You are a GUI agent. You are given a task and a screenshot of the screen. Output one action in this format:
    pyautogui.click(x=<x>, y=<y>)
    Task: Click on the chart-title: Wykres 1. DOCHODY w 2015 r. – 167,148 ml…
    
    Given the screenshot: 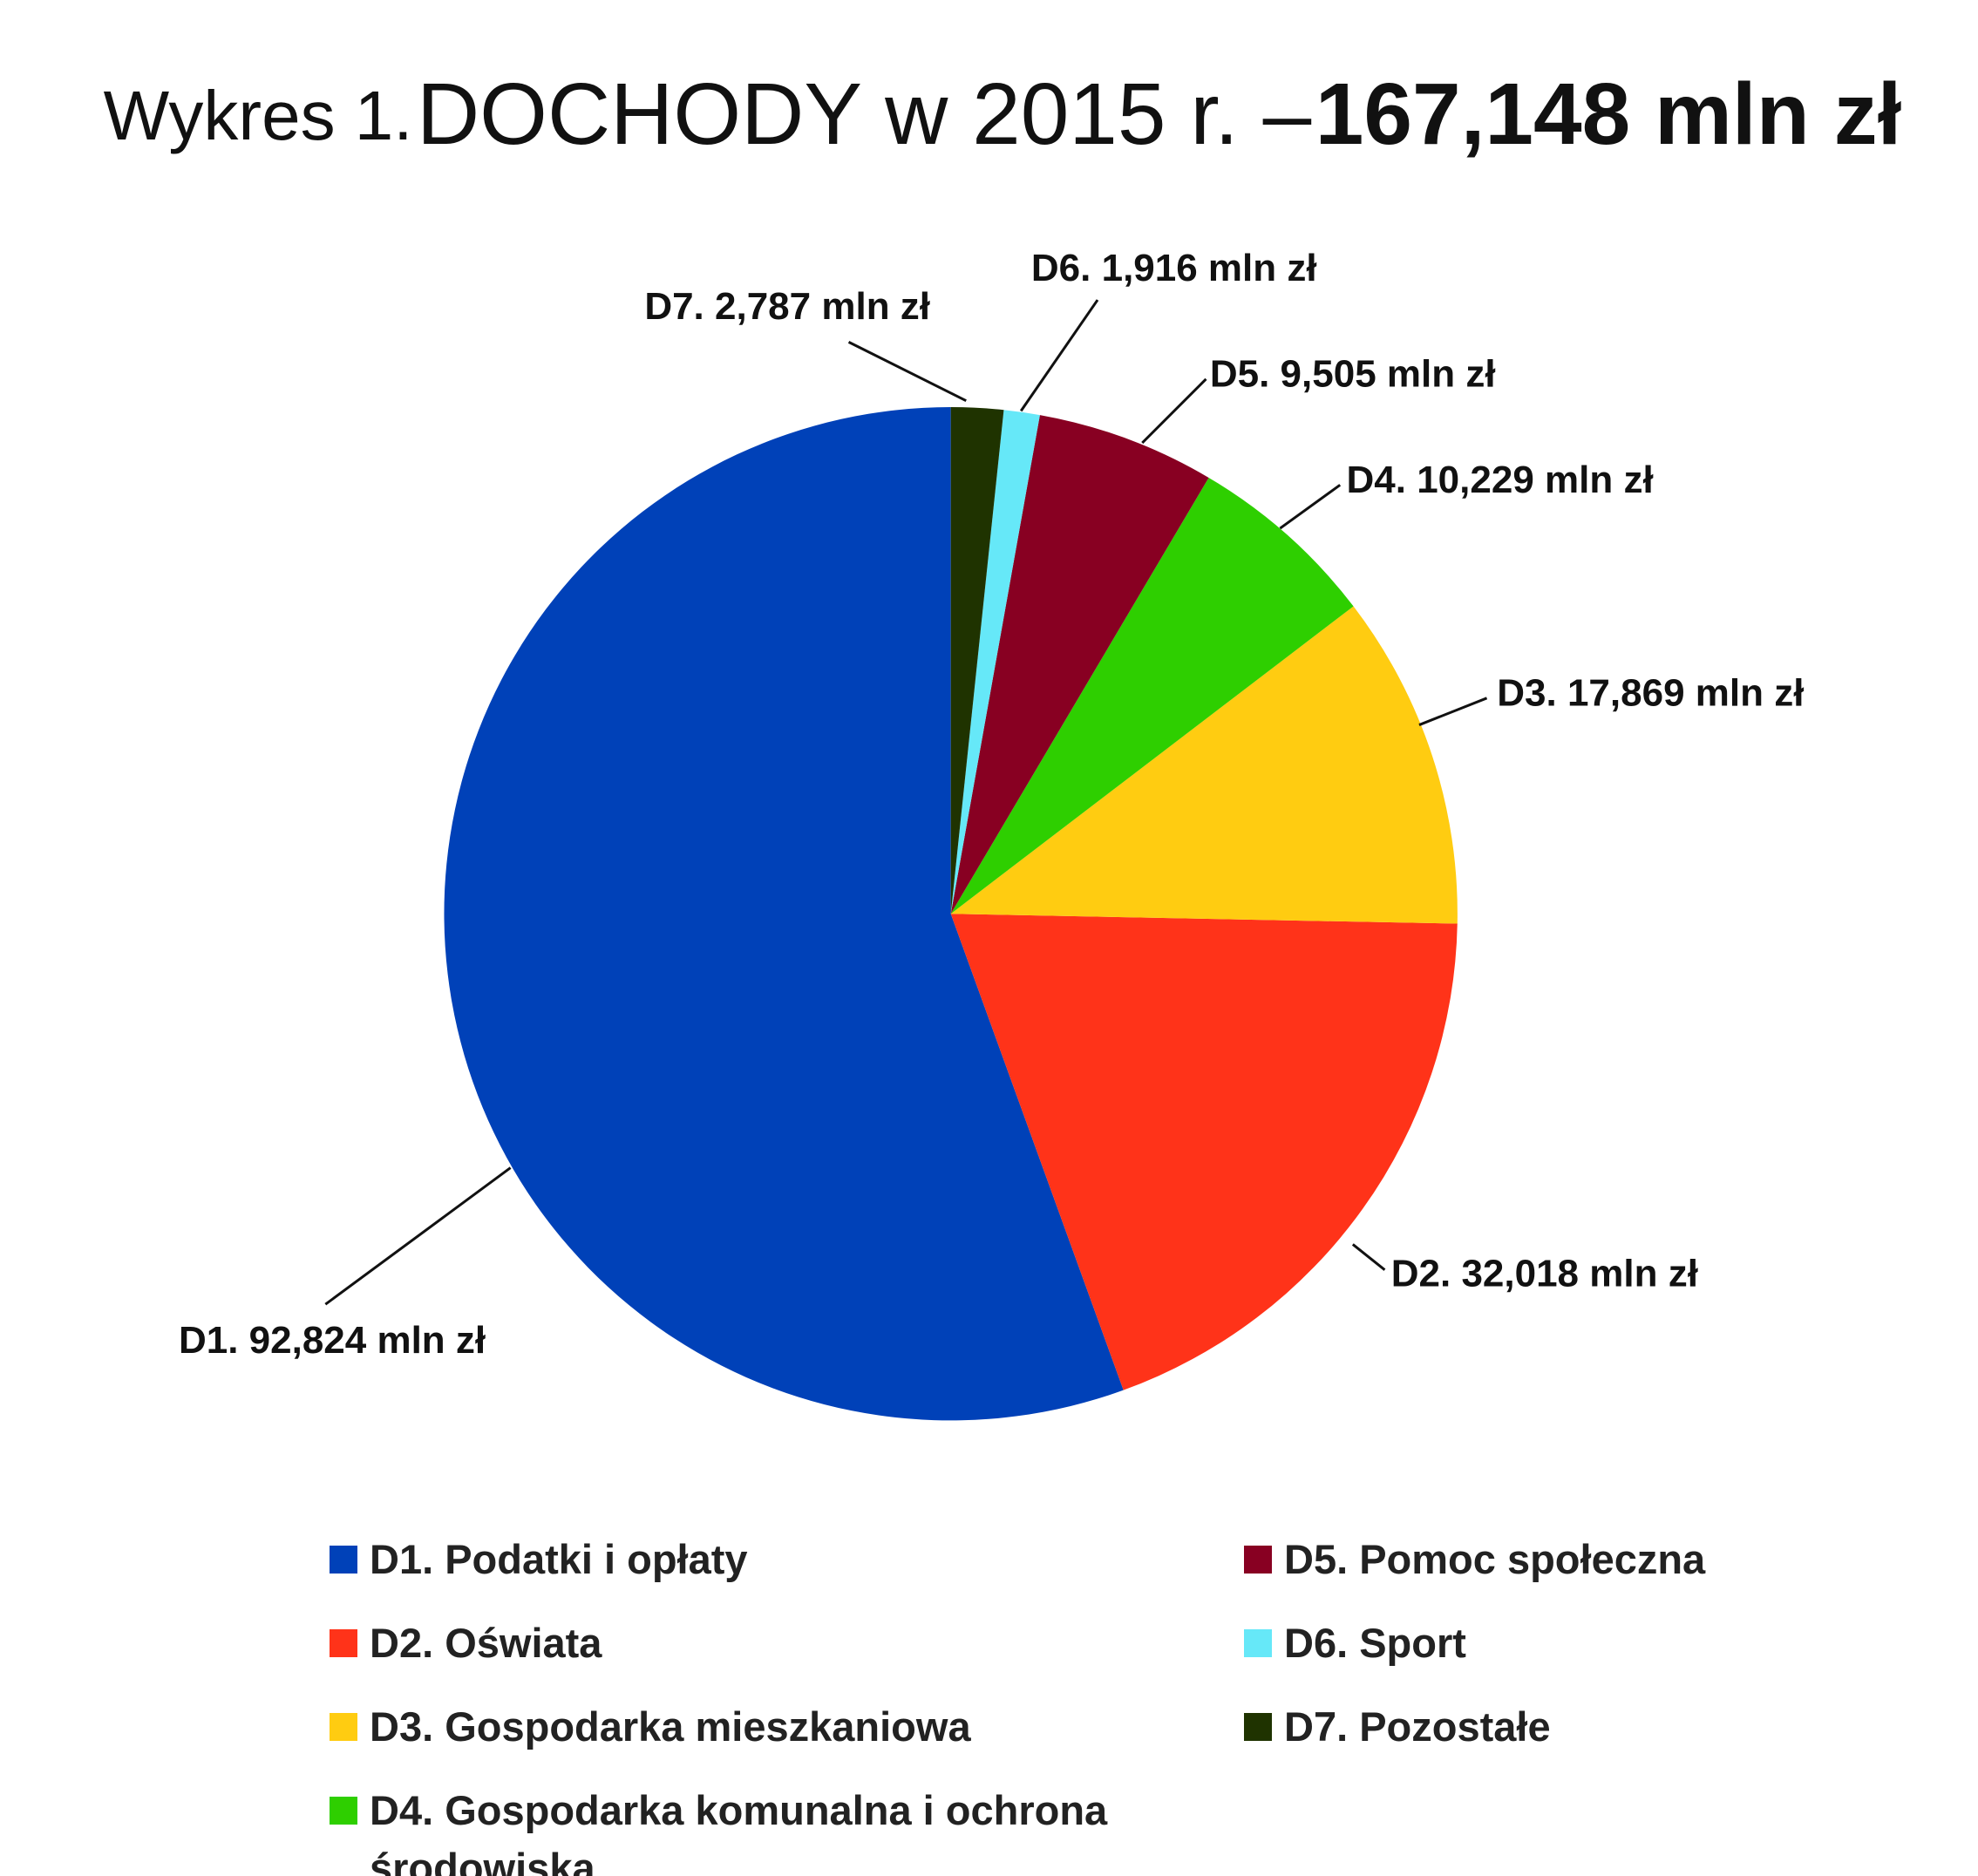 What is the action you would take?
    pyautogui.click(x=1003, y=114)
    